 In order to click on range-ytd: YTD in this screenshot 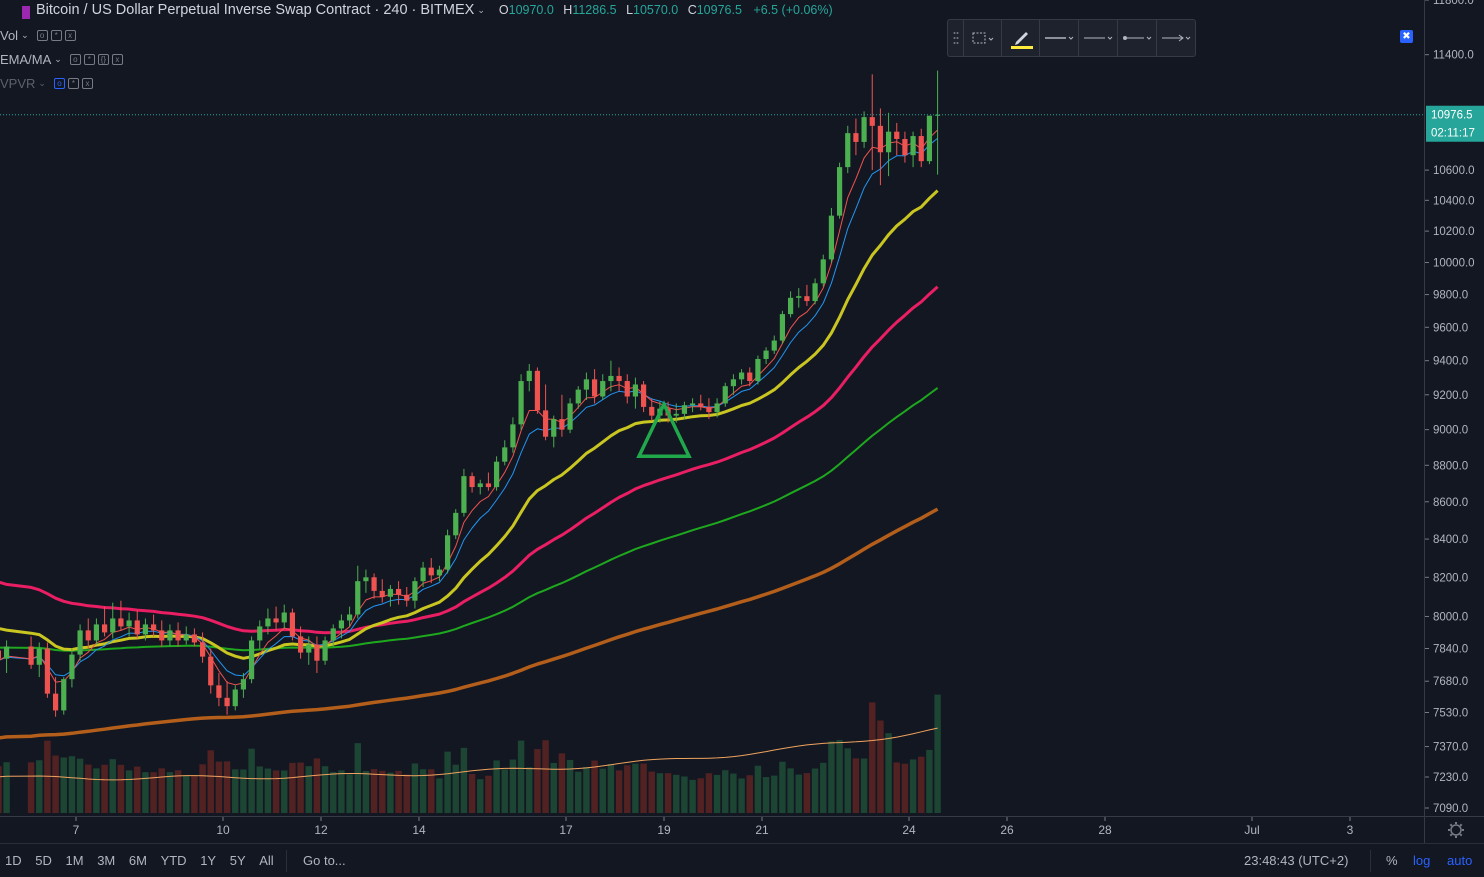, I will do `click(173, 860)`.